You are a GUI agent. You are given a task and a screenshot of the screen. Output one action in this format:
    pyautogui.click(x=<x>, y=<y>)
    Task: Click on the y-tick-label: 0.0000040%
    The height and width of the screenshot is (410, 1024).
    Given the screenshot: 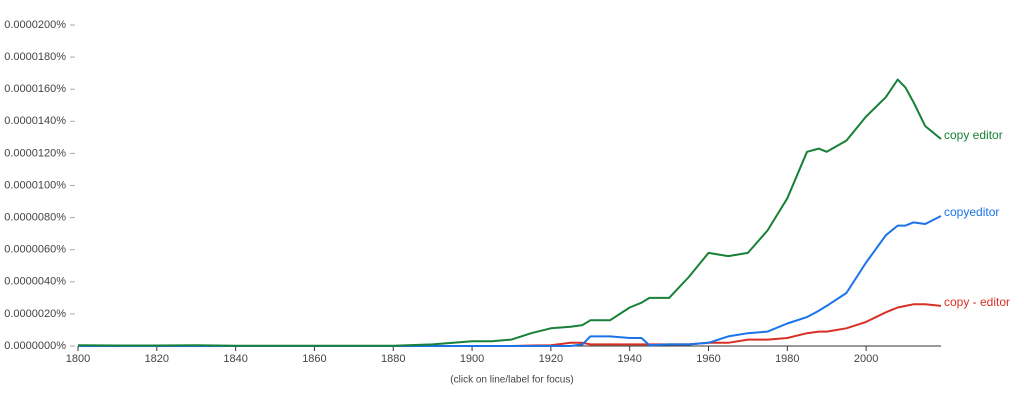 What is the action you would take?
    pyautogui.click(x=35, y=282)
    